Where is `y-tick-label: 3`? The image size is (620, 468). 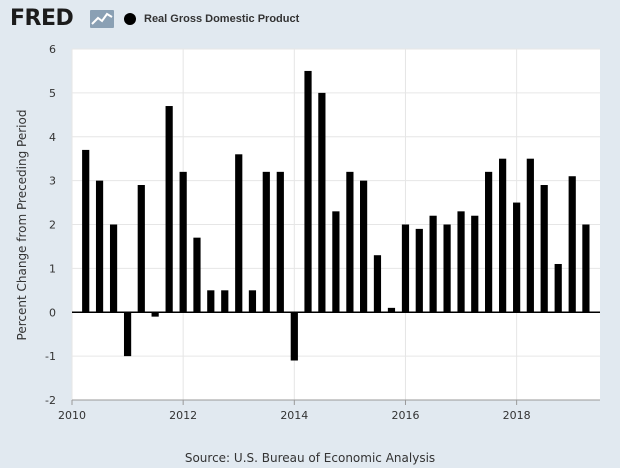 y-tick-label: 3 is located at coordinates (52, 181).